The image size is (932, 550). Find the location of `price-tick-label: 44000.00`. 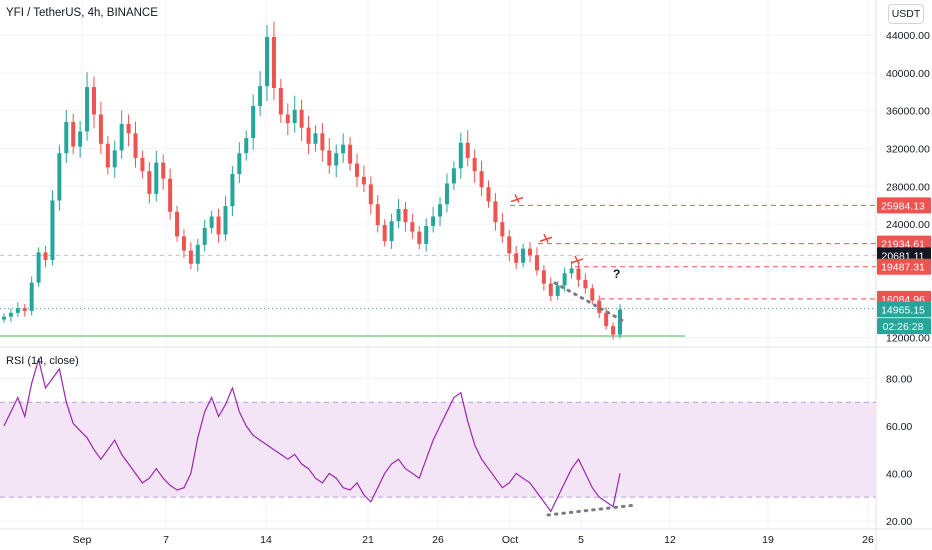

price-tick-label: 44000.00 is located at coordinates (908, 36).